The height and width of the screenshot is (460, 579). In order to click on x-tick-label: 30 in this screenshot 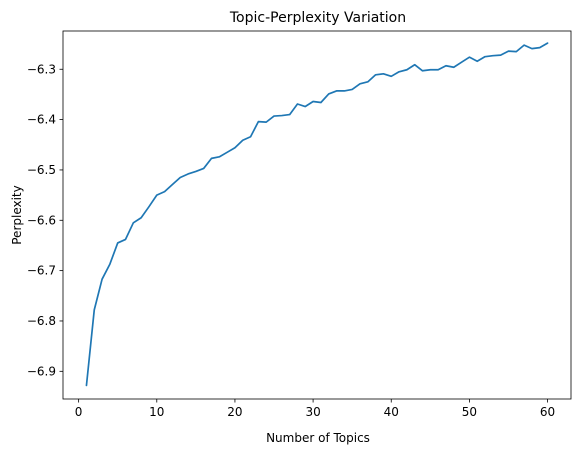, I will do `click(312, 412)`.